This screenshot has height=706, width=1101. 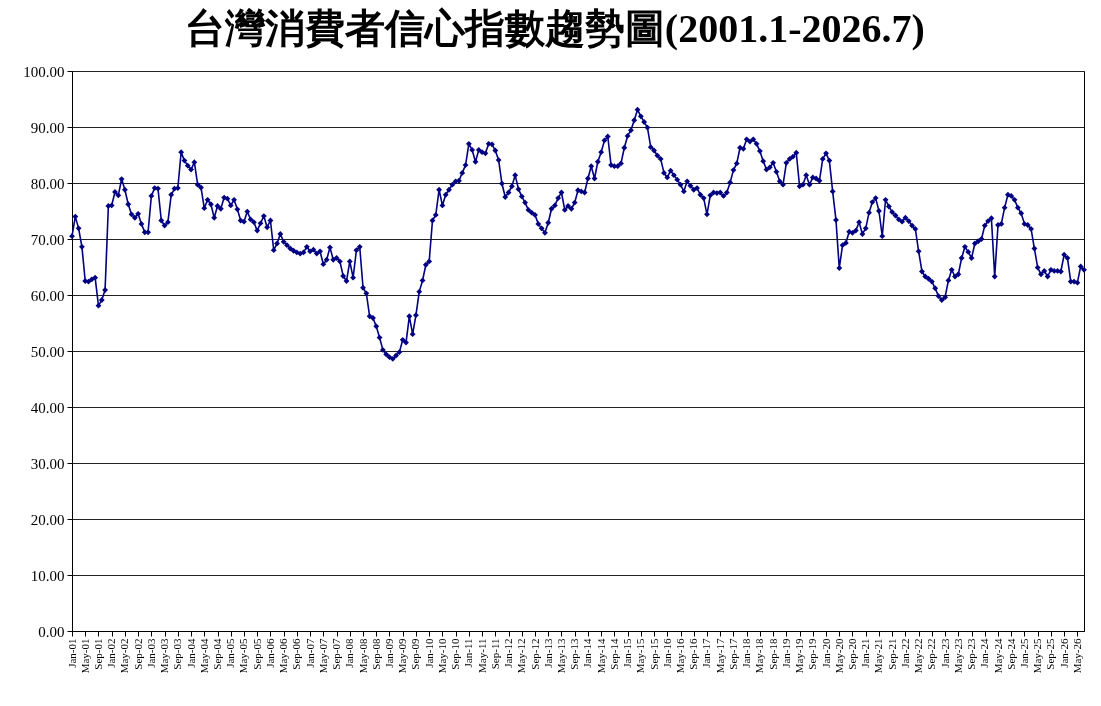 I want to click on x-tick-label: Sep-19, so click(x=812, y=654).